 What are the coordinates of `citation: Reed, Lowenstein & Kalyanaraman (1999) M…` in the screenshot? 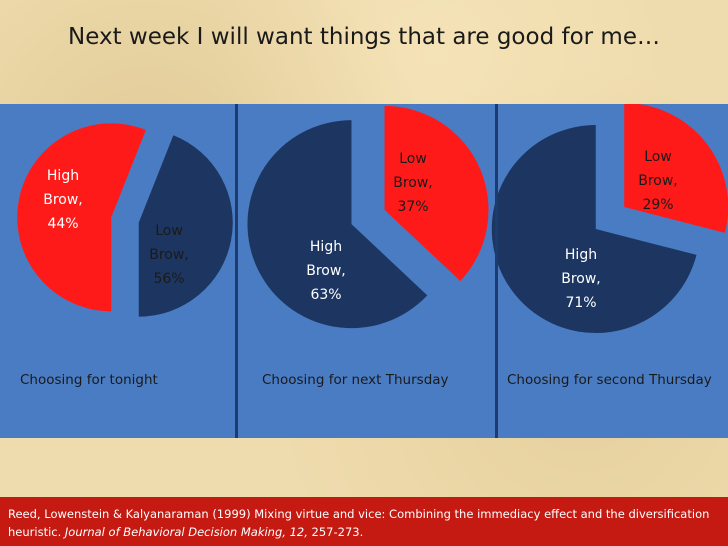 It's located at (364, 521).